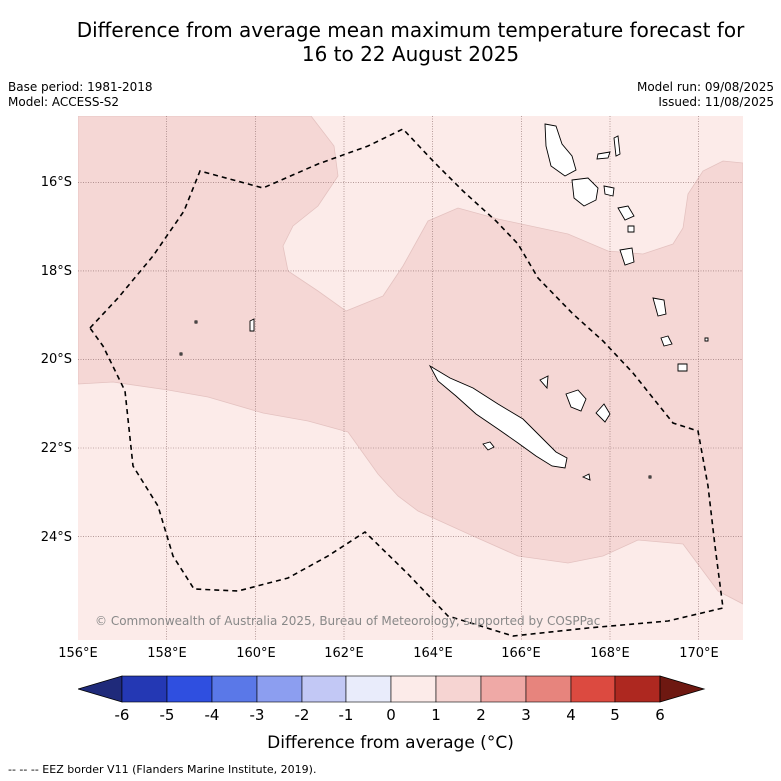 Image resolution: width=781 pixels, height=781 pixels. What do you see at coordinates (560, 150) in the screenshot?
I see `vanuatu-espiritu-santo-island` at bounding box center [560, 150].